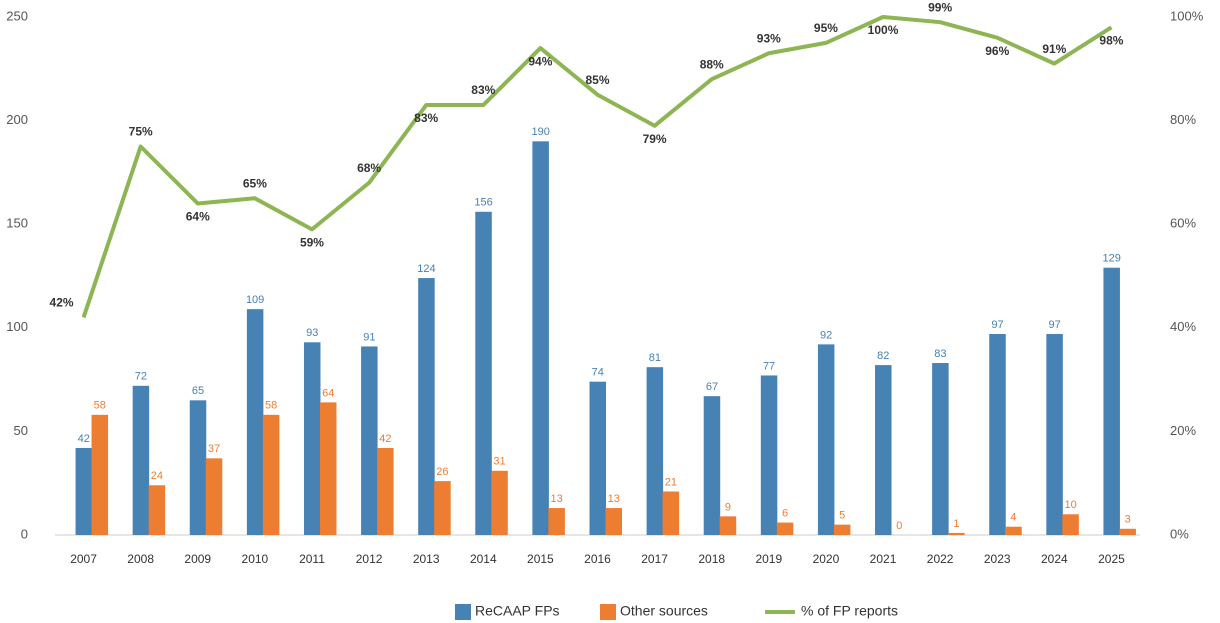 The width and height of the screenshot is (1220, 623). Describe the element at coordinates (214, 449) in the screenshot. I see `value-label: 37` at that location.